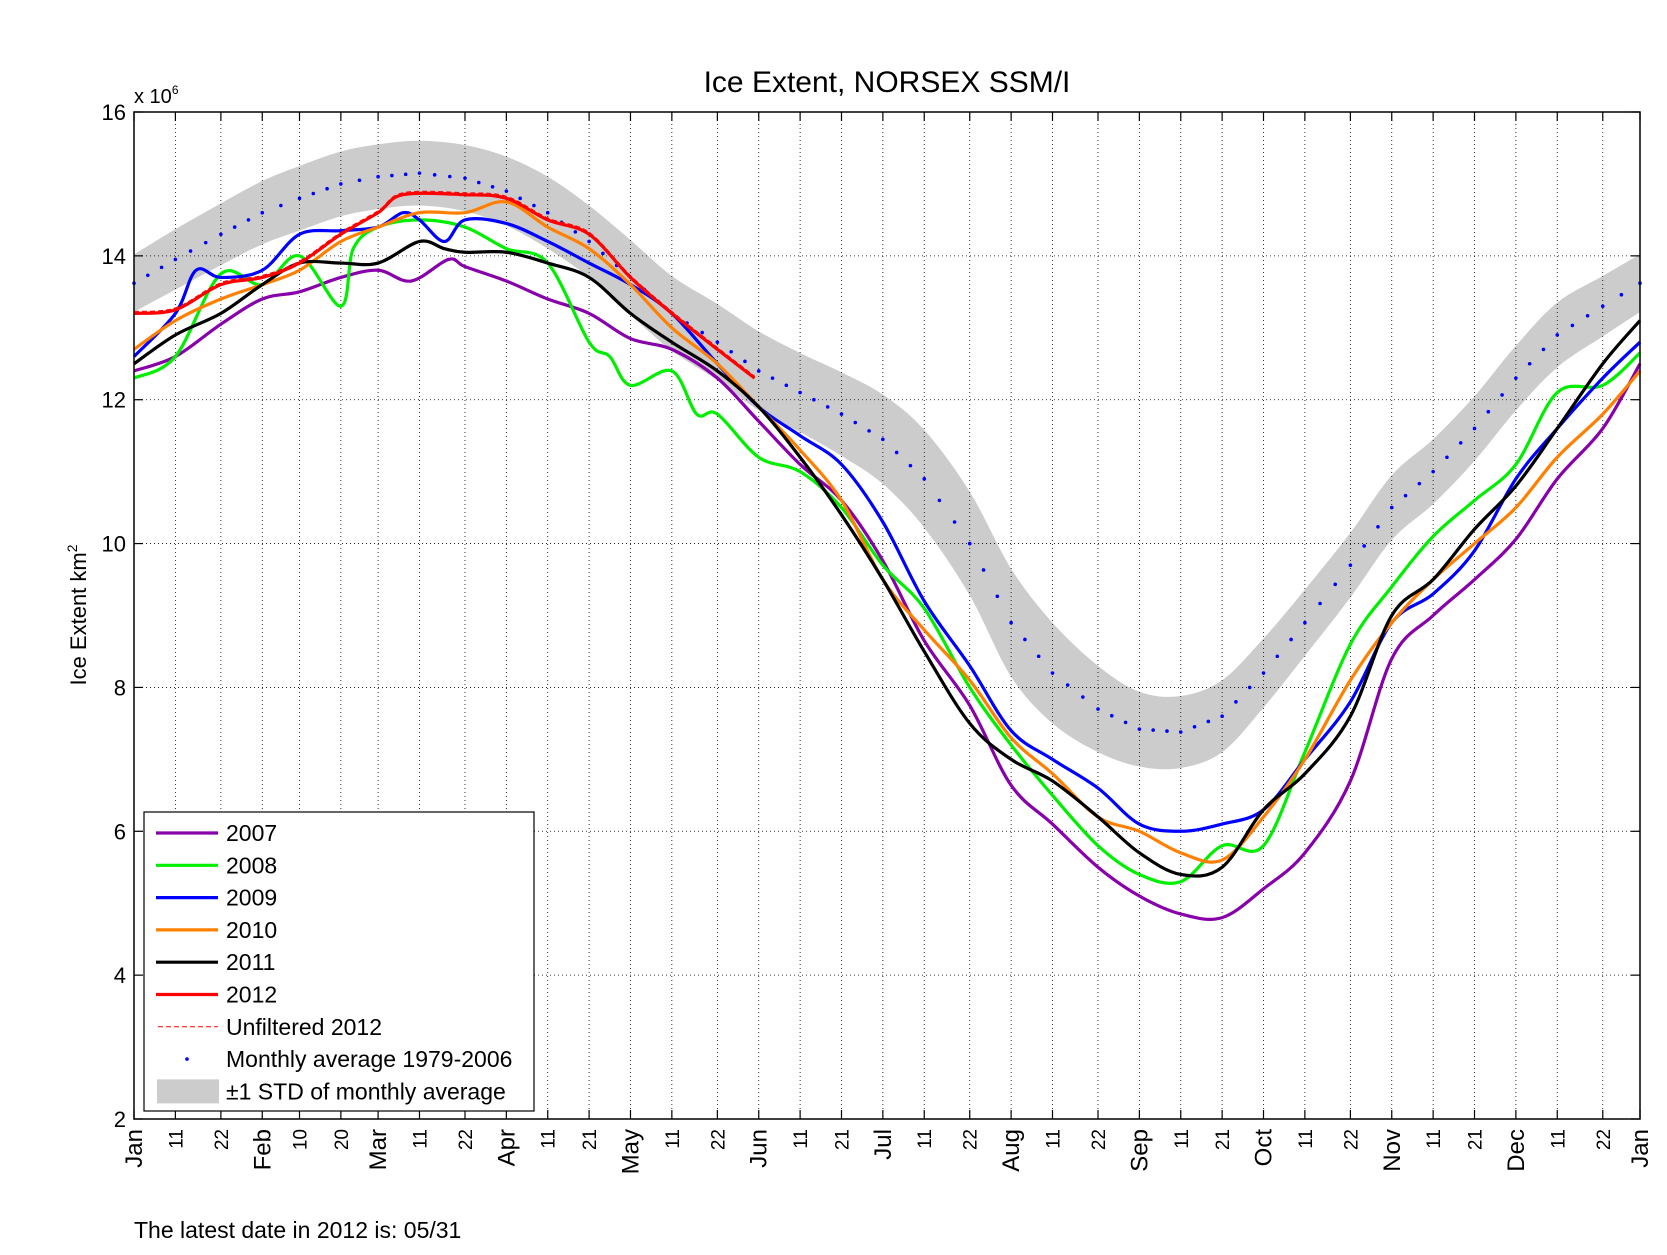  I want to click on y-tick-label: 8, so click(120, 687).